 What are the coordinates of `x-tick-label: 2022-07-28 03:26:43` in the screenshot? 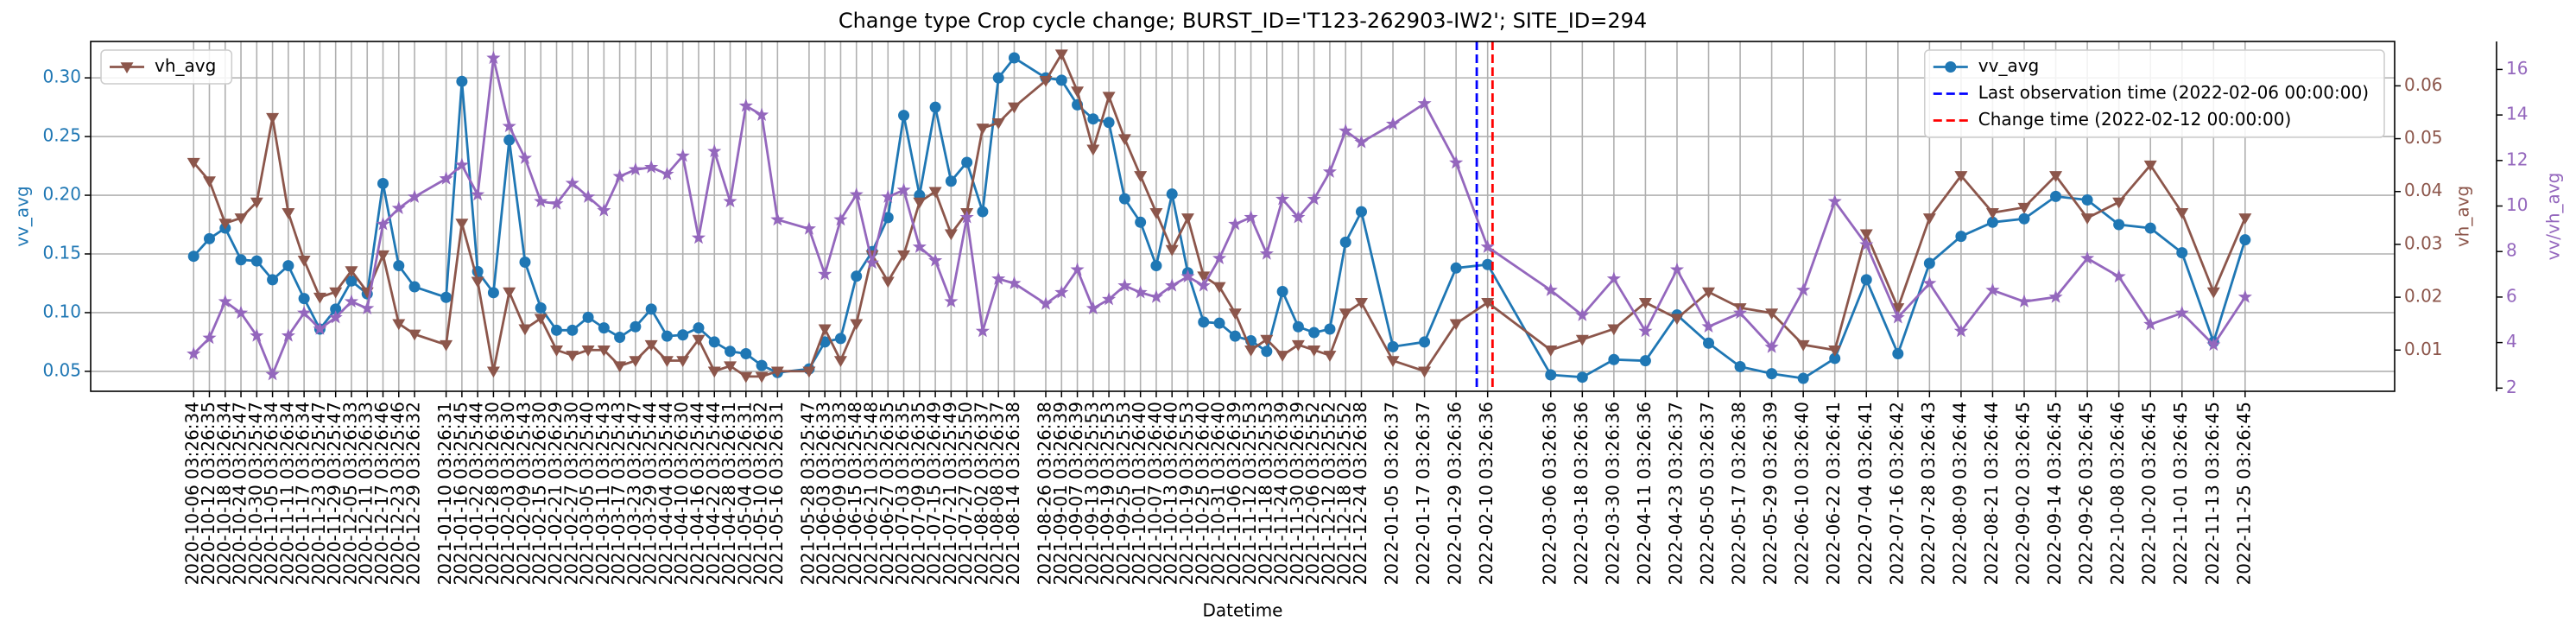 It's located at (1929, 493).